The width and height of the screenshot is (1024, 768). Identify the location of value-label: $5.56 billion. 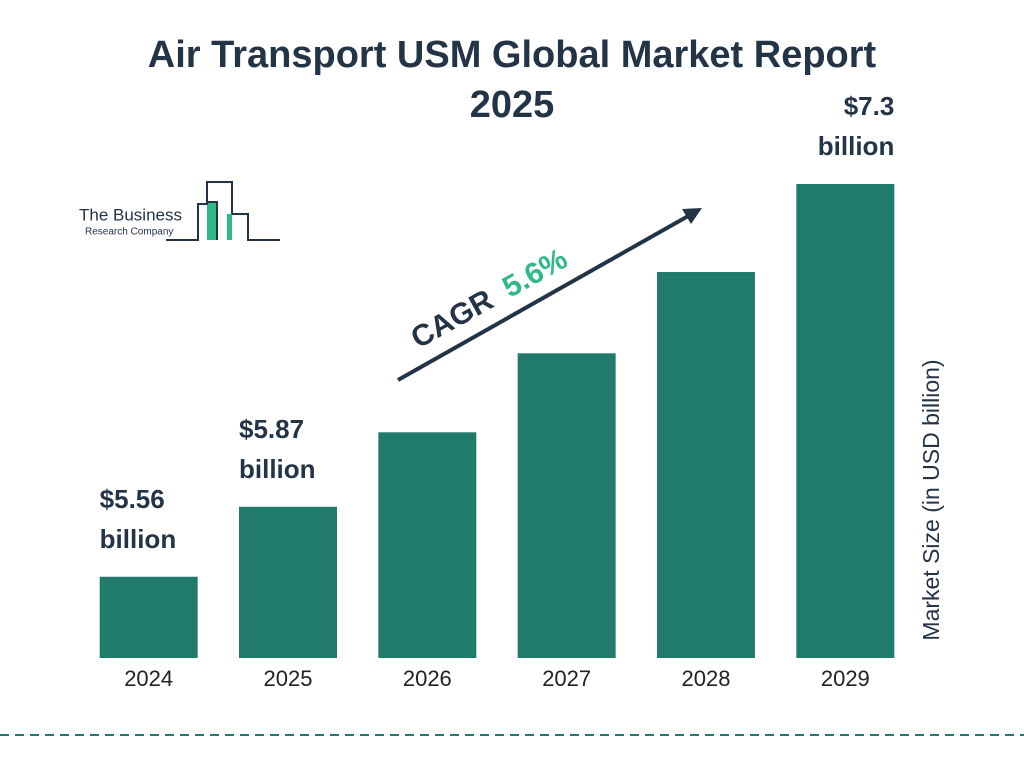
(138, 518).